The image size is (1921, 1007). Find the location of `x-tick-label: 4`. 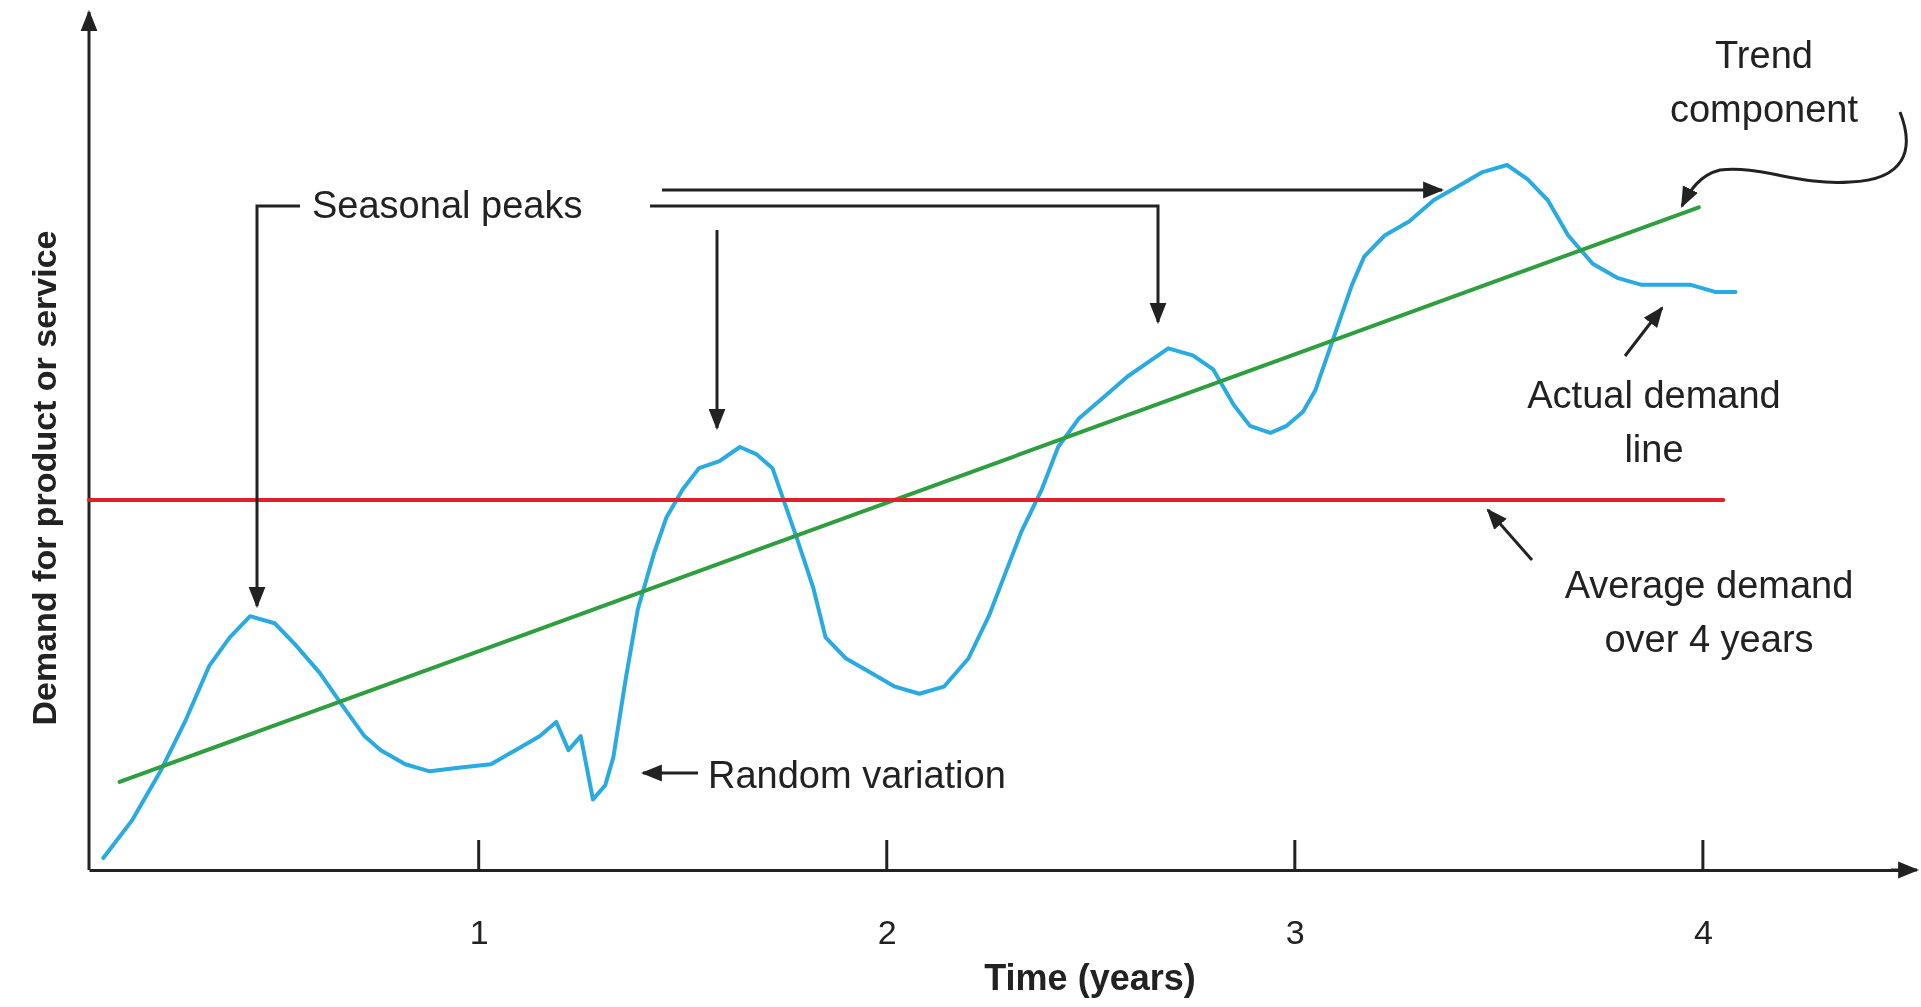

x-tick-label: 4 is located at coordinates (1703, 932).